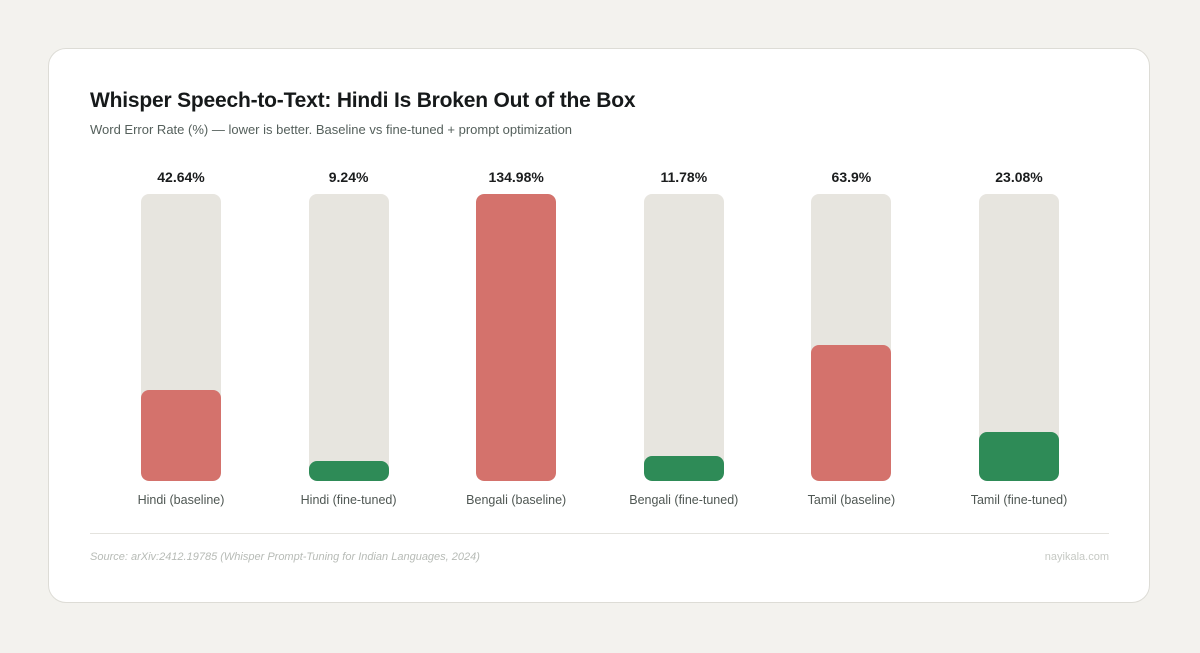 The height and width of the screenshot is (653, 1200). I want to click on bar-value-label: 42.64%, so click(181, 177).